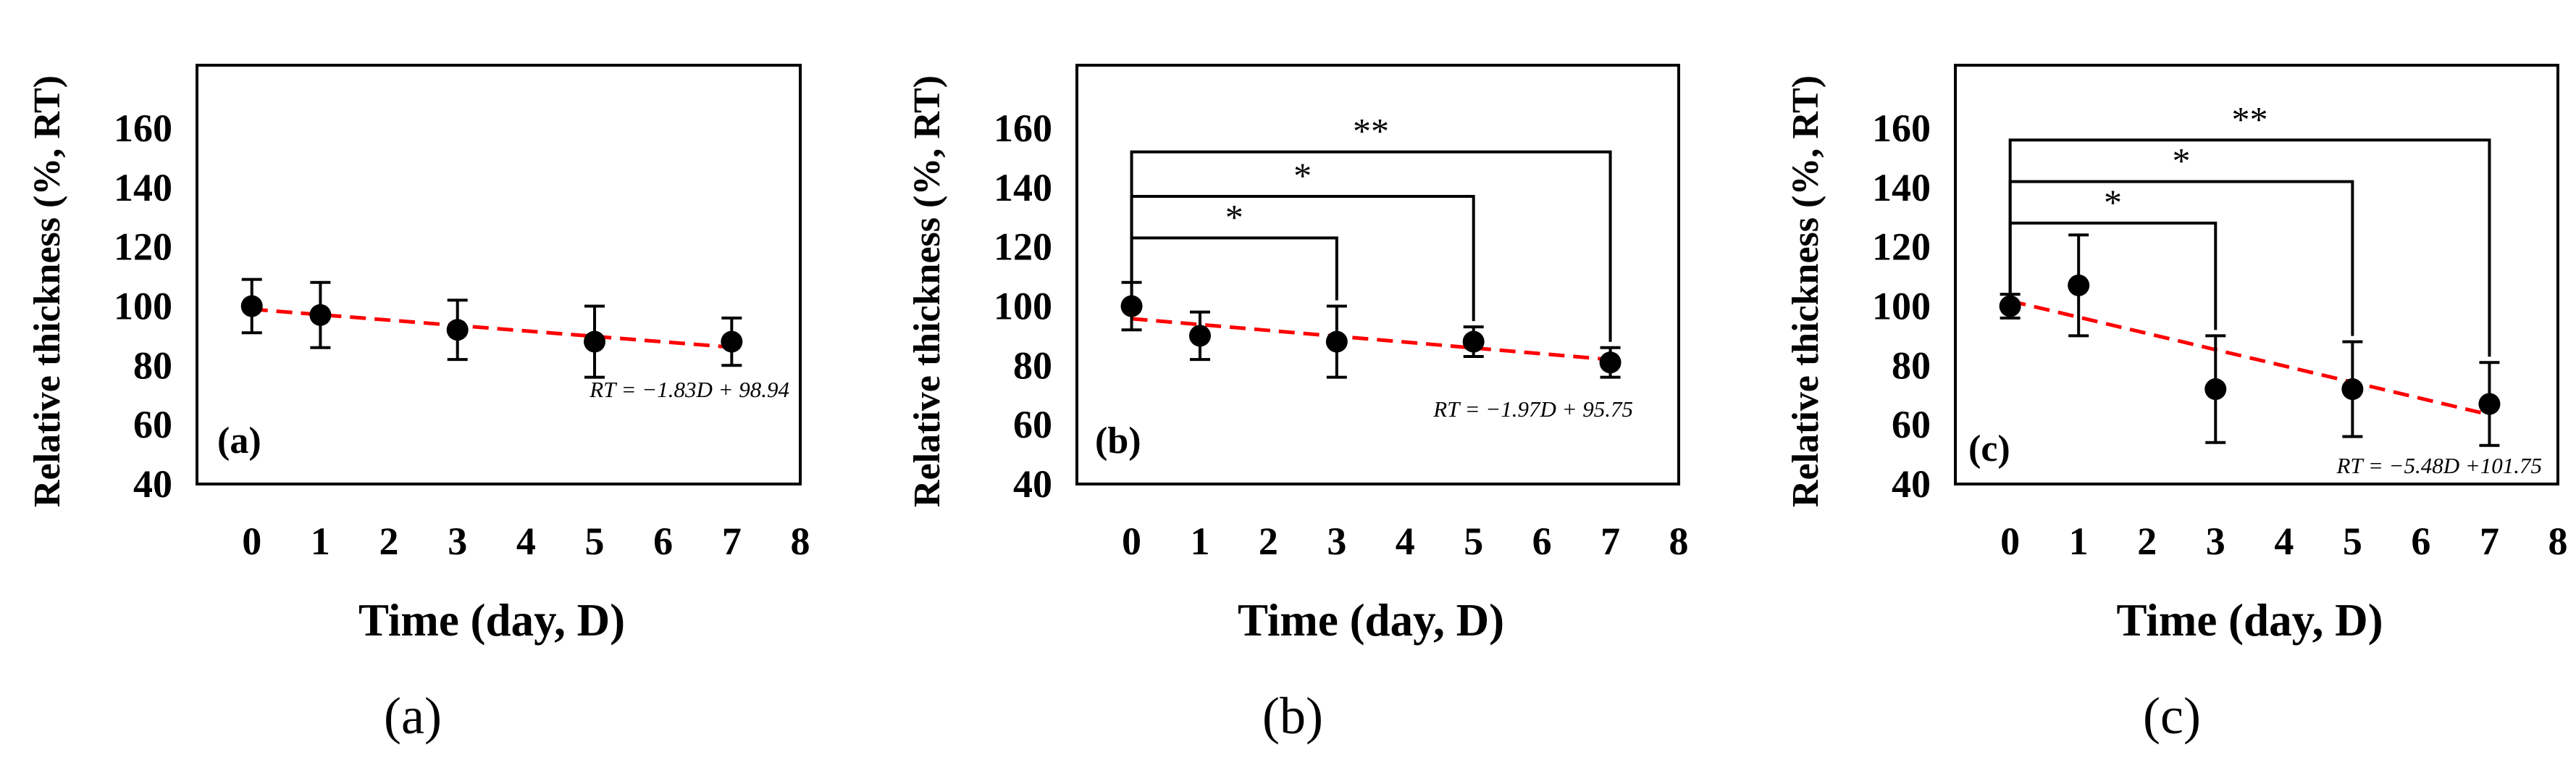 This screenshot has width=2576, height=763. What do you see at coordinates (413, 716) in the screenshot?
I see `figure-caption: (a)` at bounding box center [413, 716].